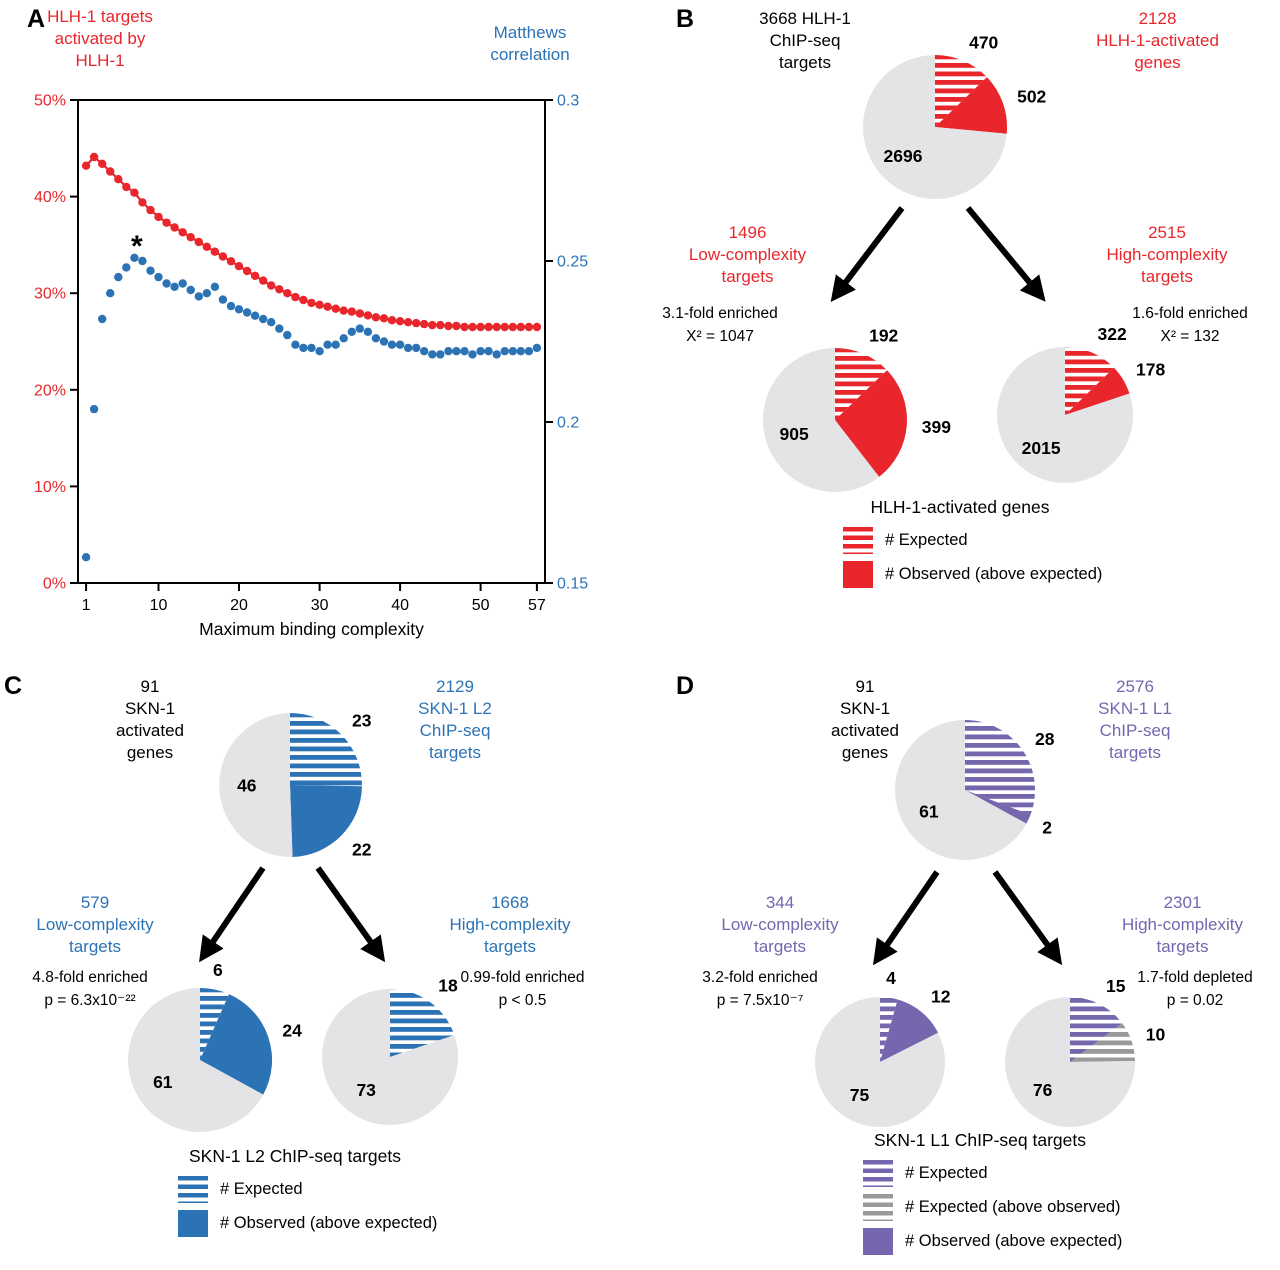  Describe the element at coordinates (400, 605) in the screenshot. I see `svg-text: 40` at that location.